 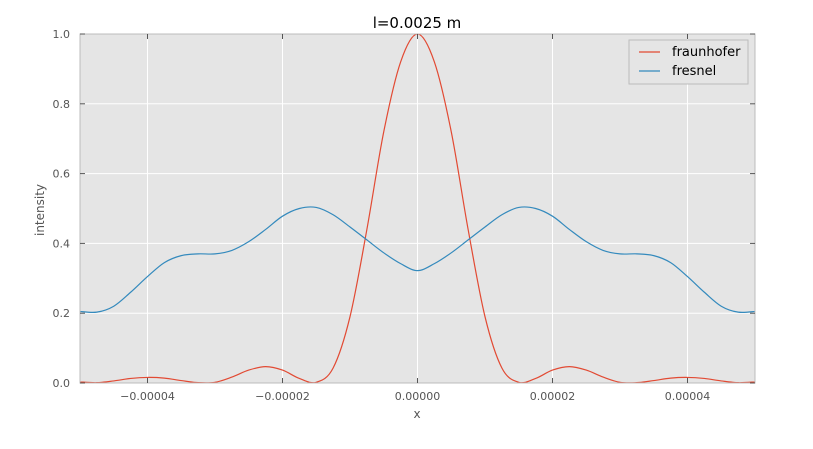 What do you see at coordinates (62, 383) in the screenshot?
I see `y-tick-label: 0.0` at bounding box center [62, 383].